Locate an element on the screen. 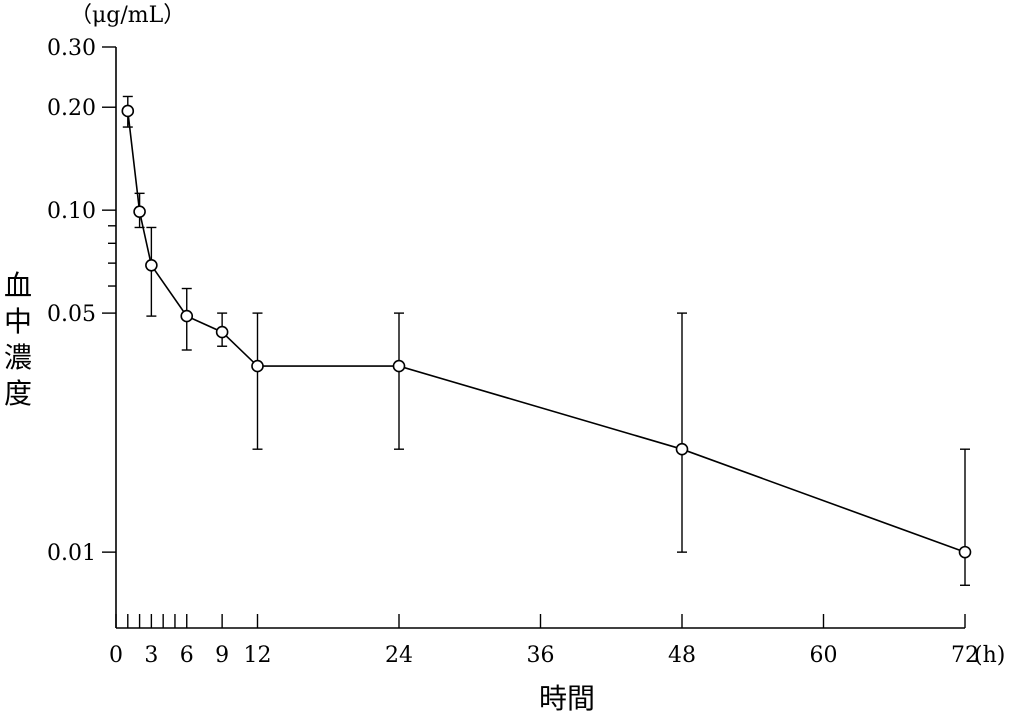 The width and height of the screenshot is (1023, 720). y-axis-title-char: 度 is located at coordinates (18, 393).